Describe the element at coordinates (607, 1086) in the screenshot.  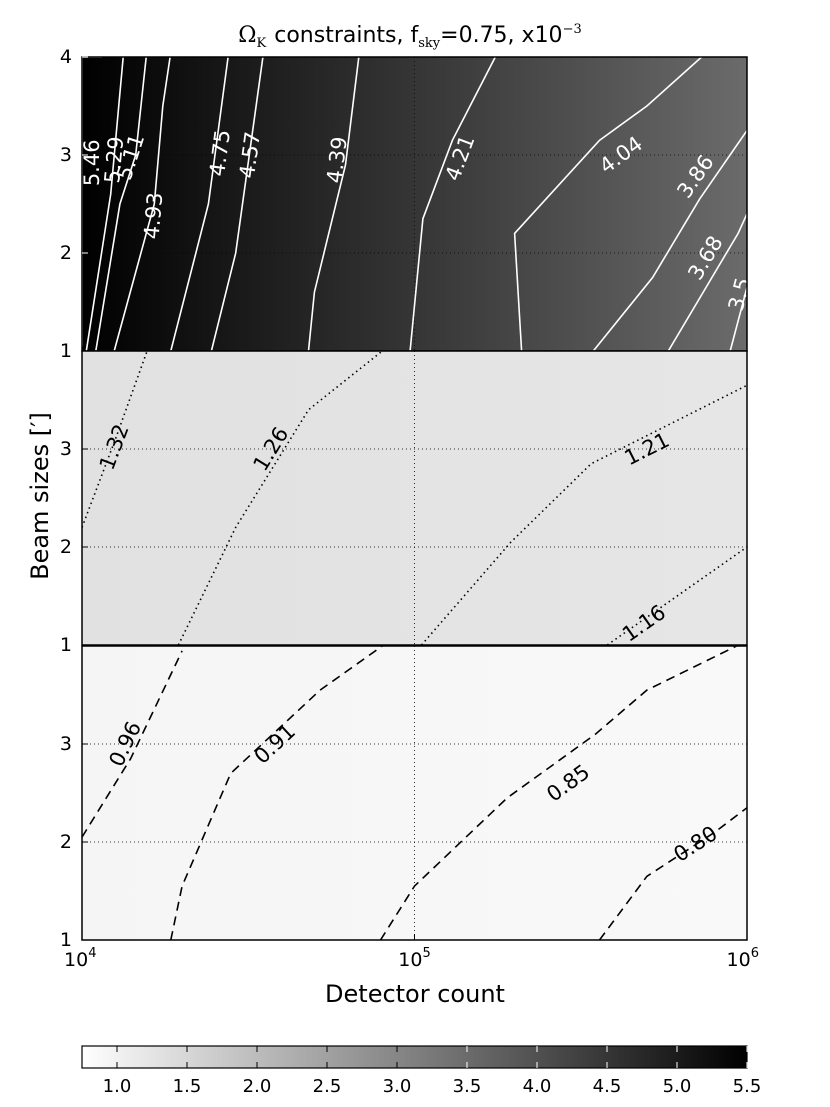
I see `colorbar-tick-label: 4.5` at that location.